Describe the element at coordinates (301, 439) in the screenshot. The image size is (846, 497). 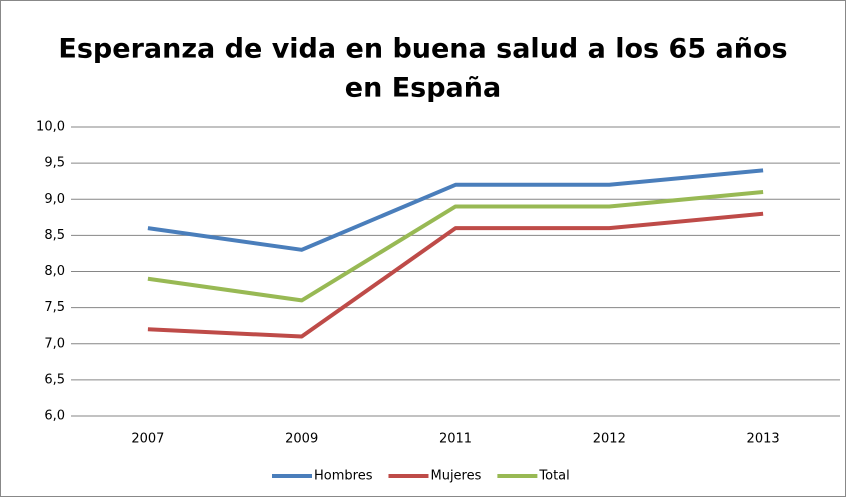
I see `x-tick-label: 2009` at that location.